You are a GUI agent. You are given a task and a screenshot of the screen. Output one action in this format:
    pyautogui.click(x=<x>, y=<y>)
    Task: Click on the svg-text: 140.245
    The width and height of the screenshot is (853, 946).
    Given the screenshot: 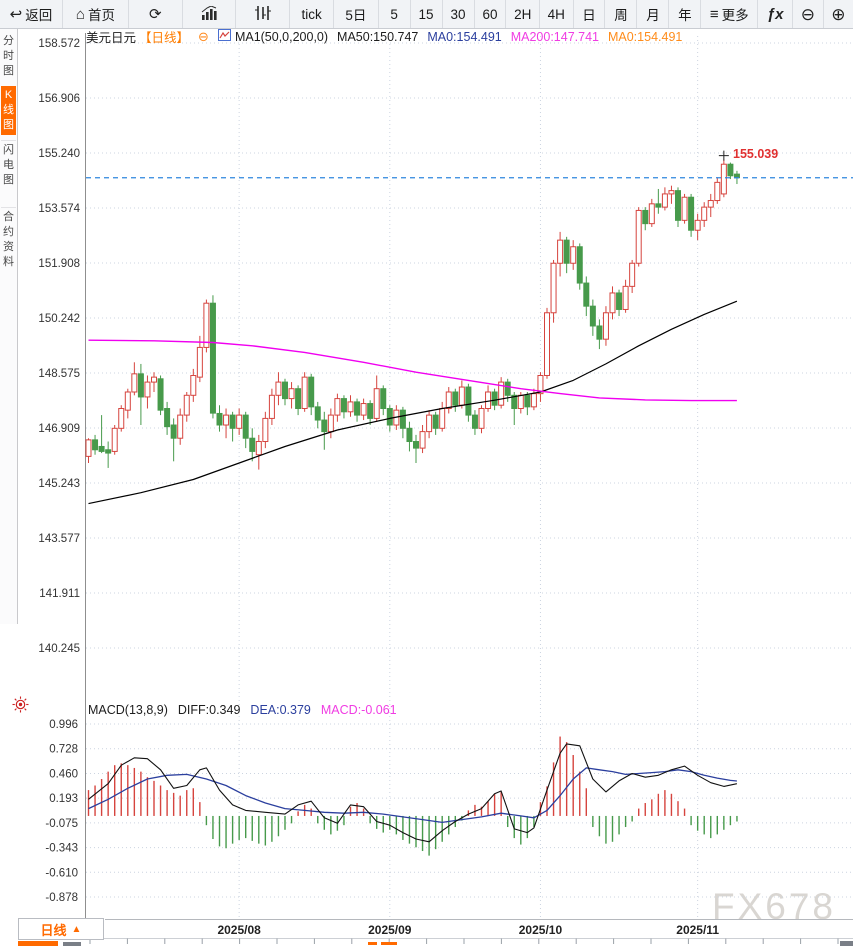 What is the action you would take?
    pyautogui.click(x=59, y=649)
    